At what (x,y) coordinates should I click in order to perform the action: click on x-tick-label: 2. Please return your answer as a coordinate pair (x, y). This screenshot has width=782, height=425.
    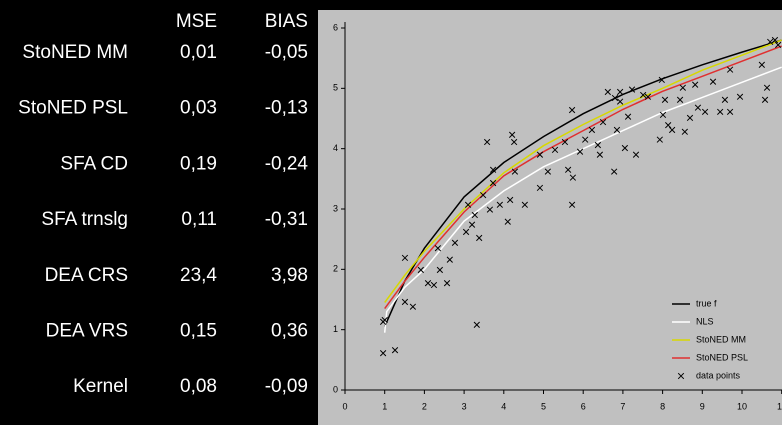
    Looking at the image, I should click on (424, 406).